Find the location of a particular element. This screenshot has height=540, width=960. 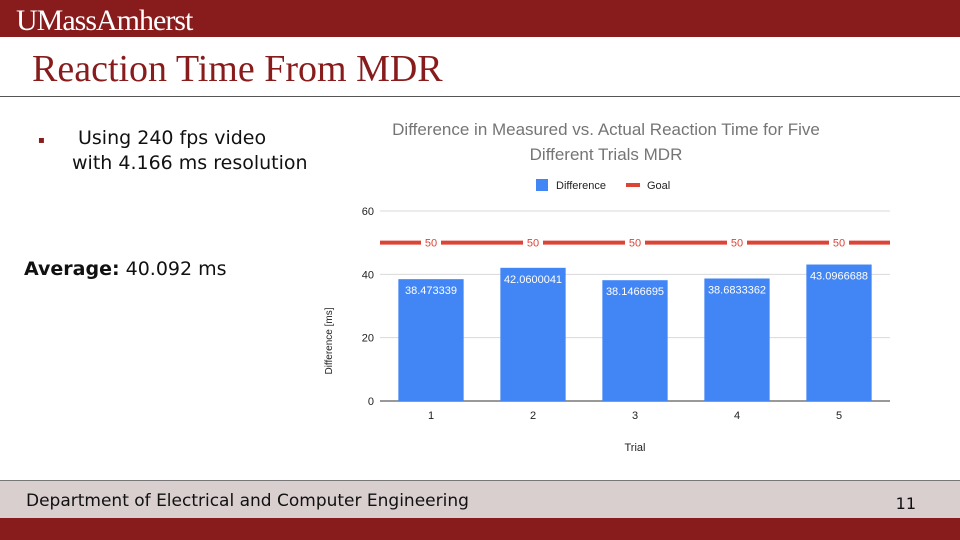

y-axis-label: Difference [ms] is located at coordinates (329, 340).